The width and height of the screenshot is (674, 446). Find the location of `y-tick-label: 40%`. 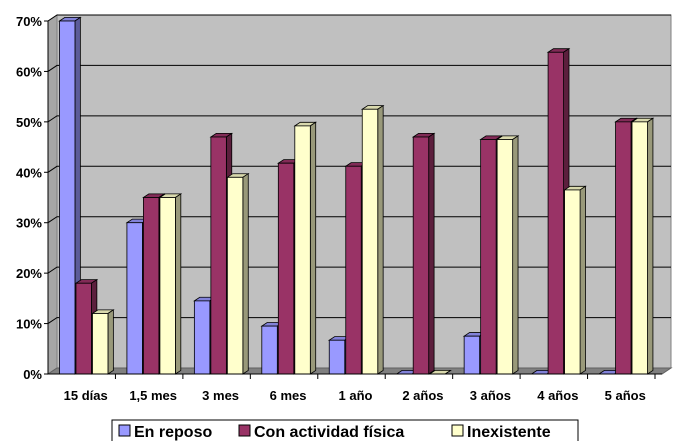

y-tick-label: 40% is located at coordinates (29, 172).